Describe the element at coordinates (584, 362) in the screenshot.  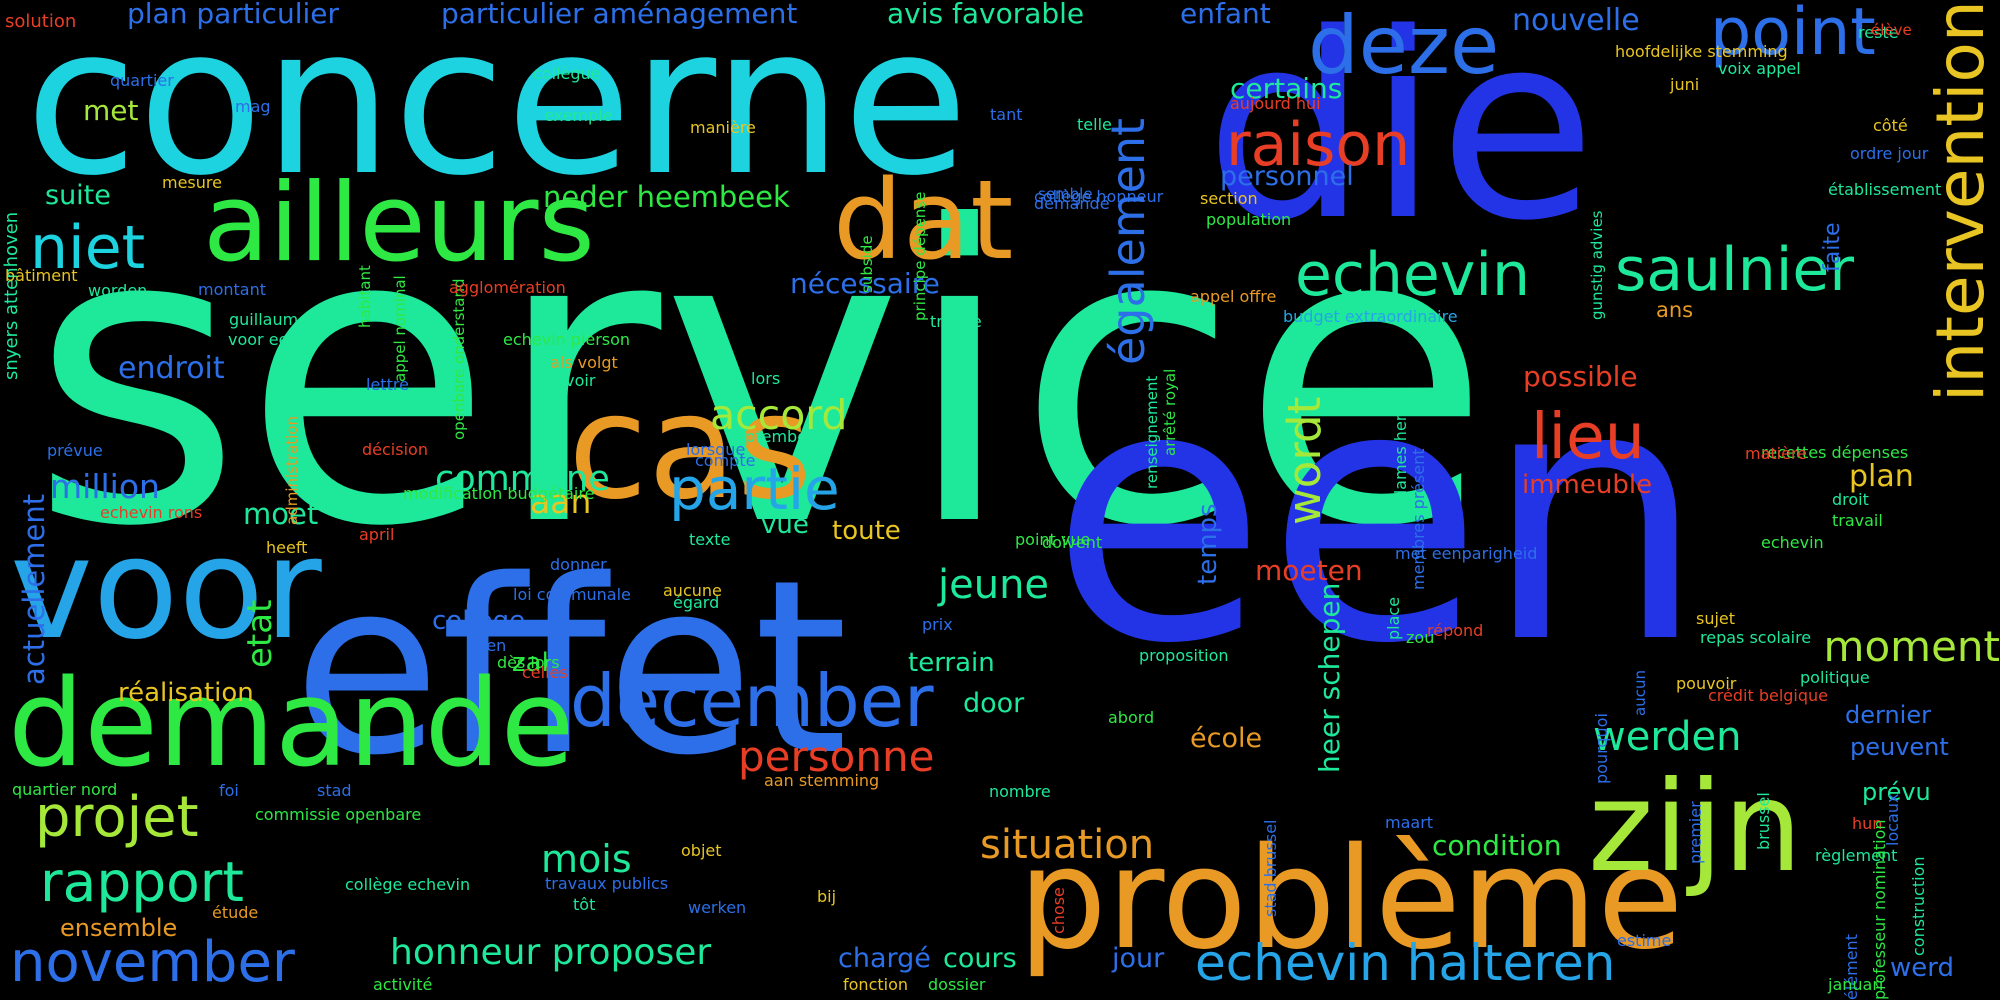
I see `cloud-word: als volgt` at that location.